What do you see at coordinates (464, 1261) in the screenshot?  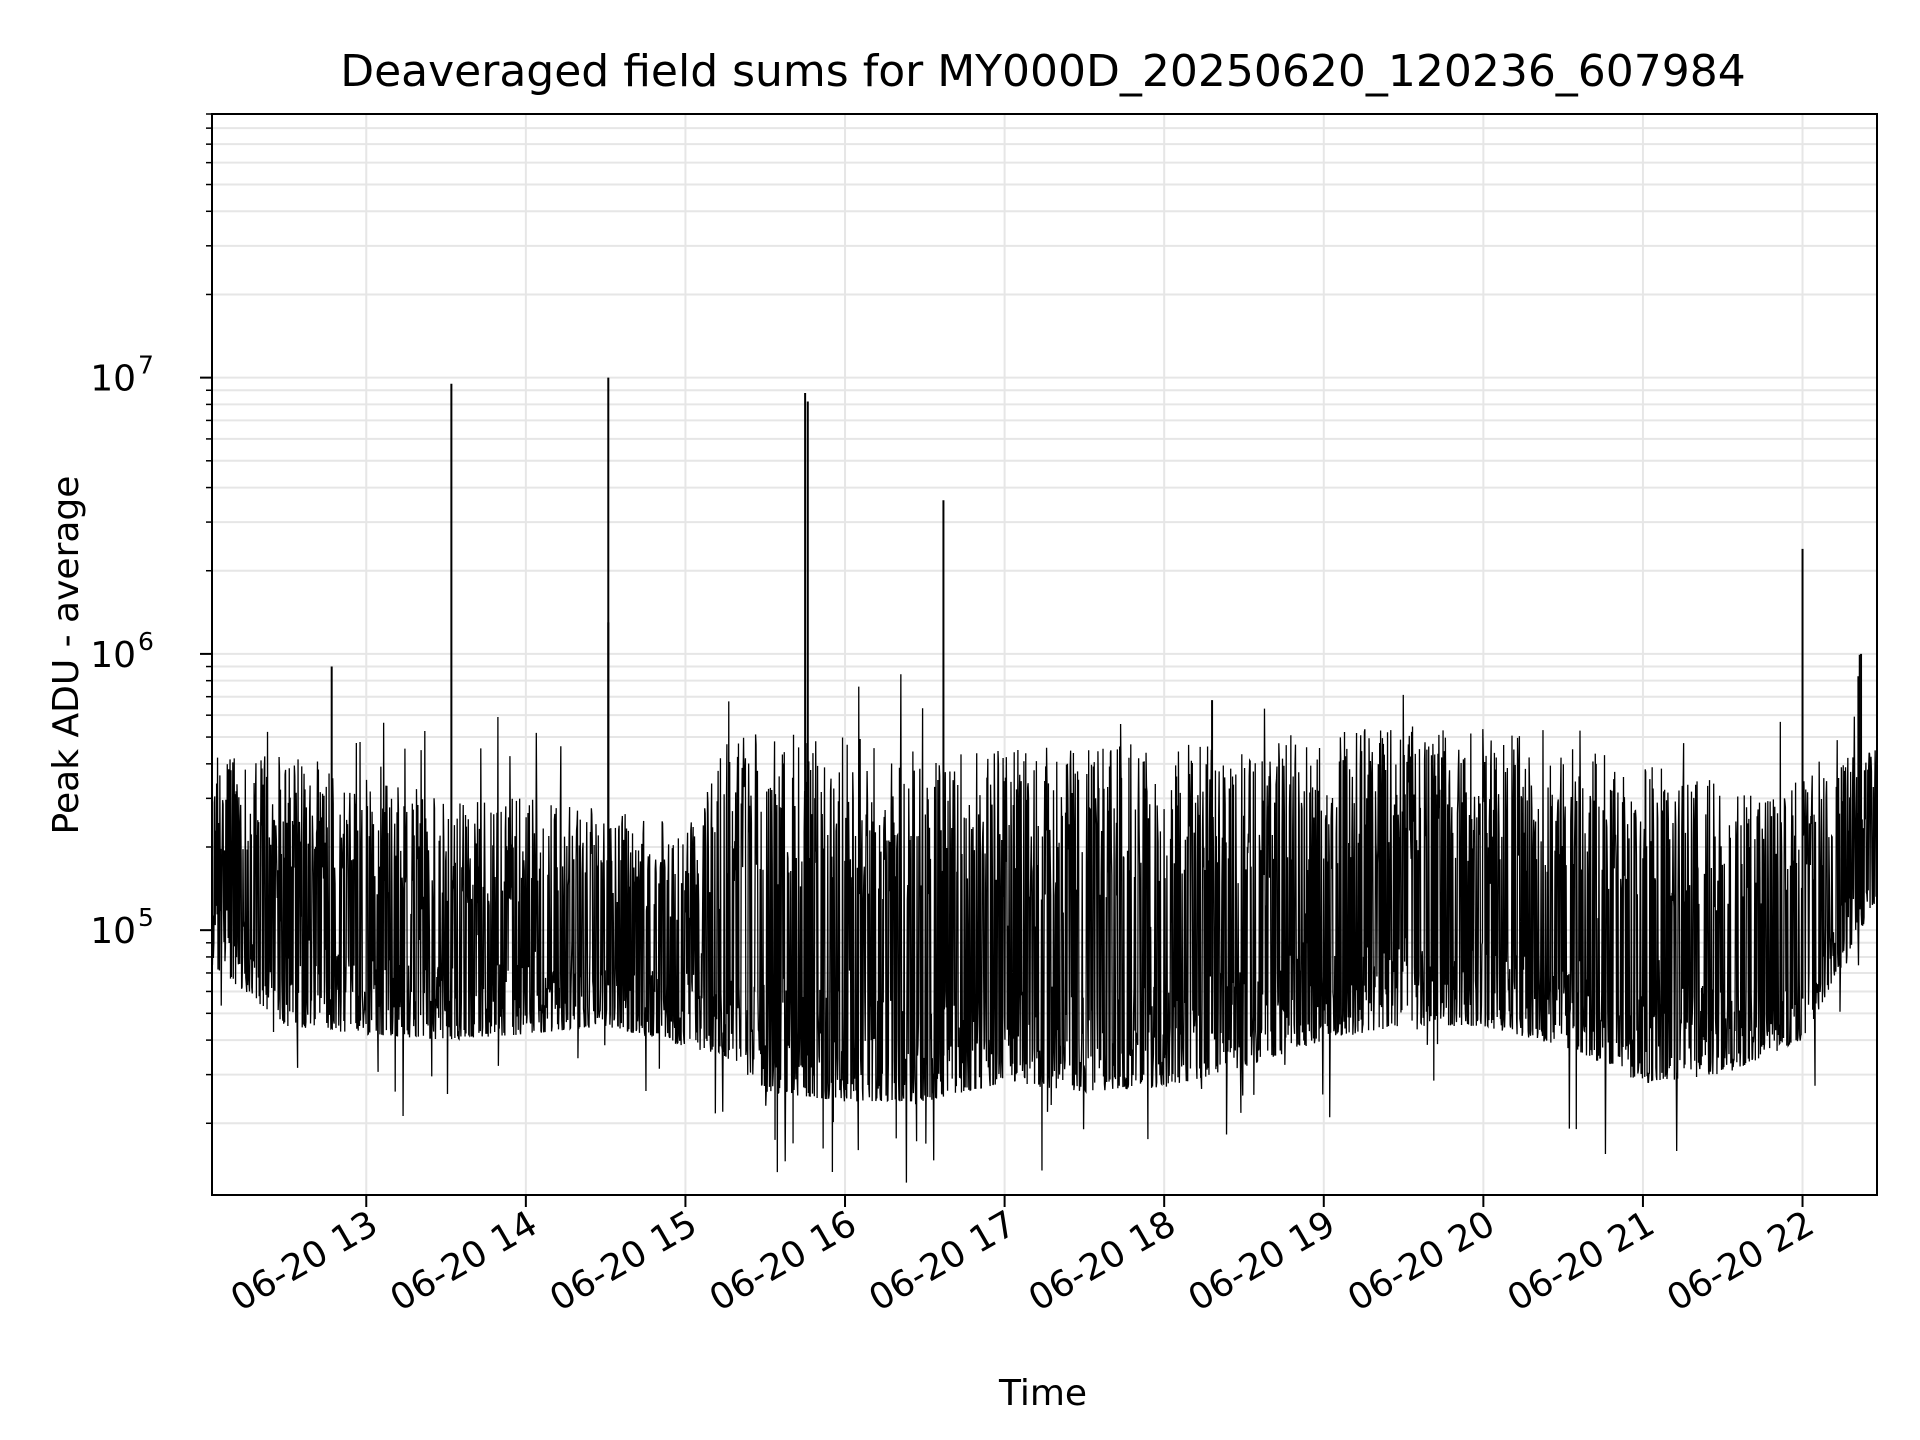 I see `x-tick-label: 06-20 14` at bounding box center [464, 1261].